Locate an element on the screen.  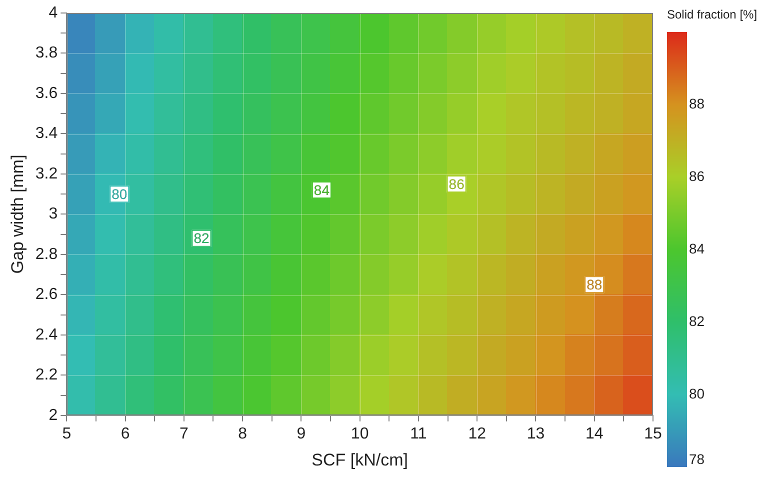
color-bar-label: 84 is located at coordinates (697, 248).